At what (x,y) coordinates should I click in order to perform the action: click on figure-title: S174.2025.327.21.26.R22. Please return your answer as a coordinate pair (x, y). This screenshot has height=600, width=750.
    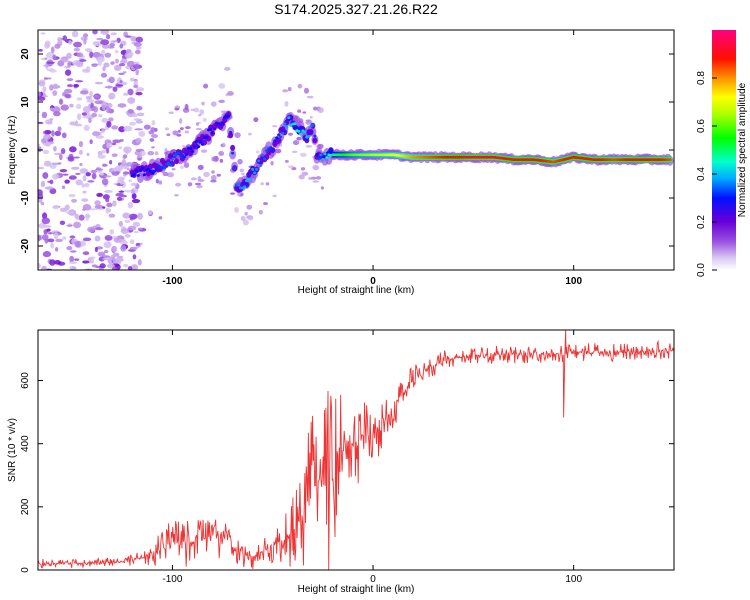
    Looking at the image, I should click on (356, 9).